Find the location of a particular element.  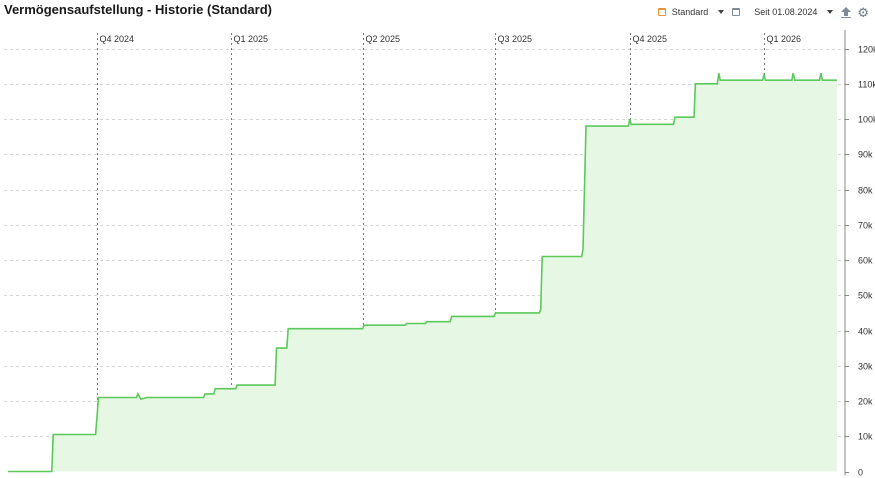

y-tick-label: 90k is located at coordinates (865, 155).